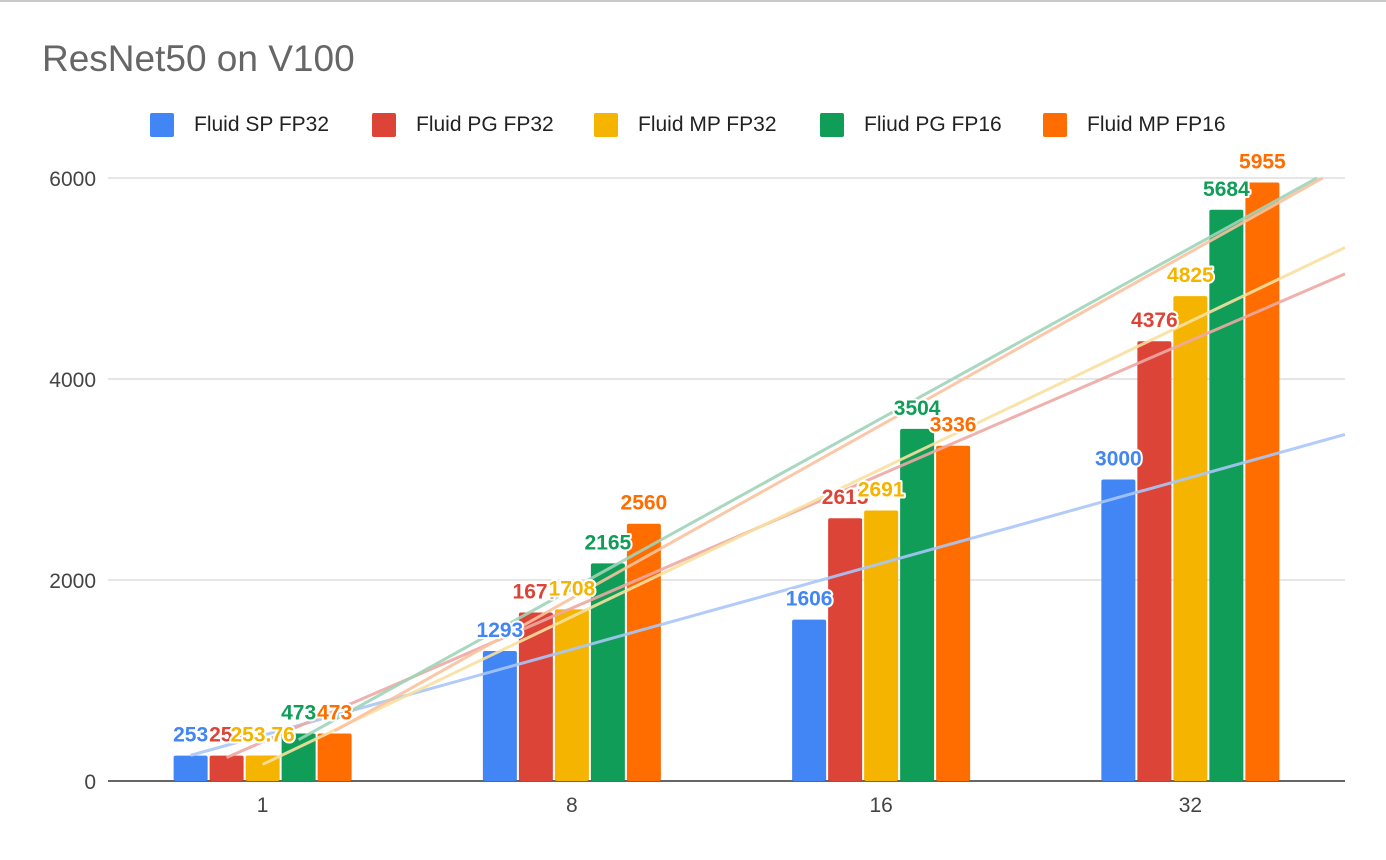  I want to click on legend-label: Fluid MP FP16, so click(1156, 124).